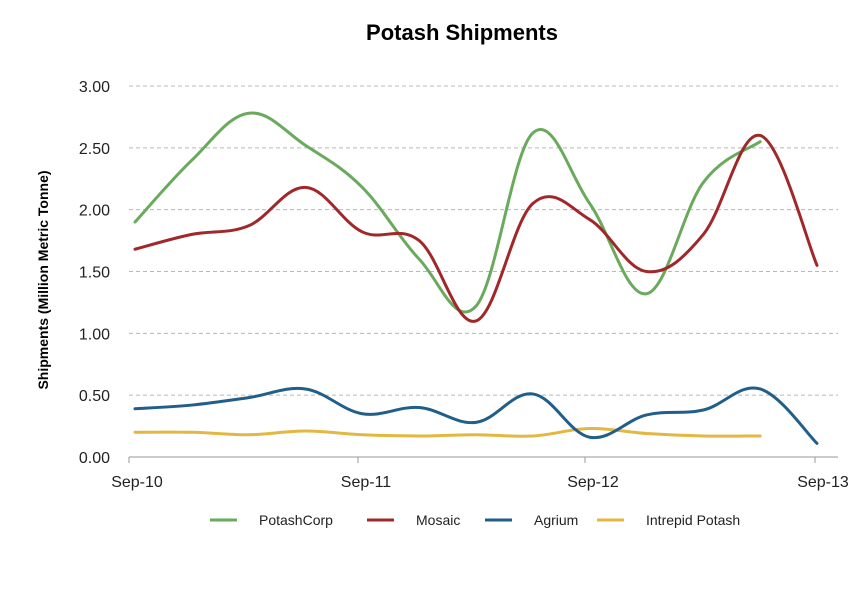 This screenshot has width=861, height=614. I want to click on y-tick-label: 1.00, so click(94, 334).